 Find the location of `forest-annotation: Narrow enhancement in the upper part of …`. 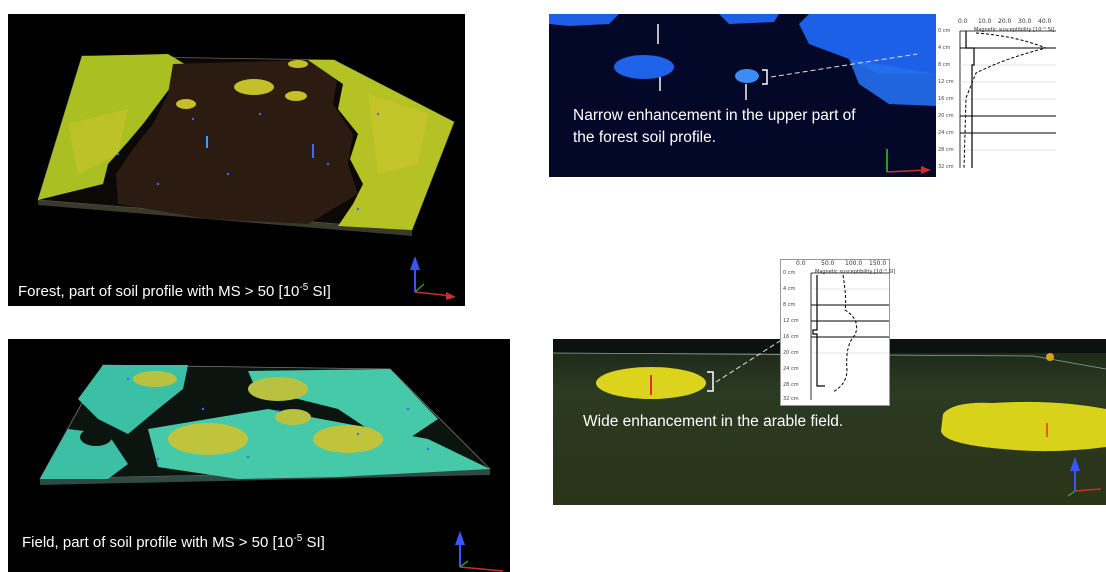

forest-annotation: Narrow enhancement in the upper part of … is located at coordinates (714, 127).